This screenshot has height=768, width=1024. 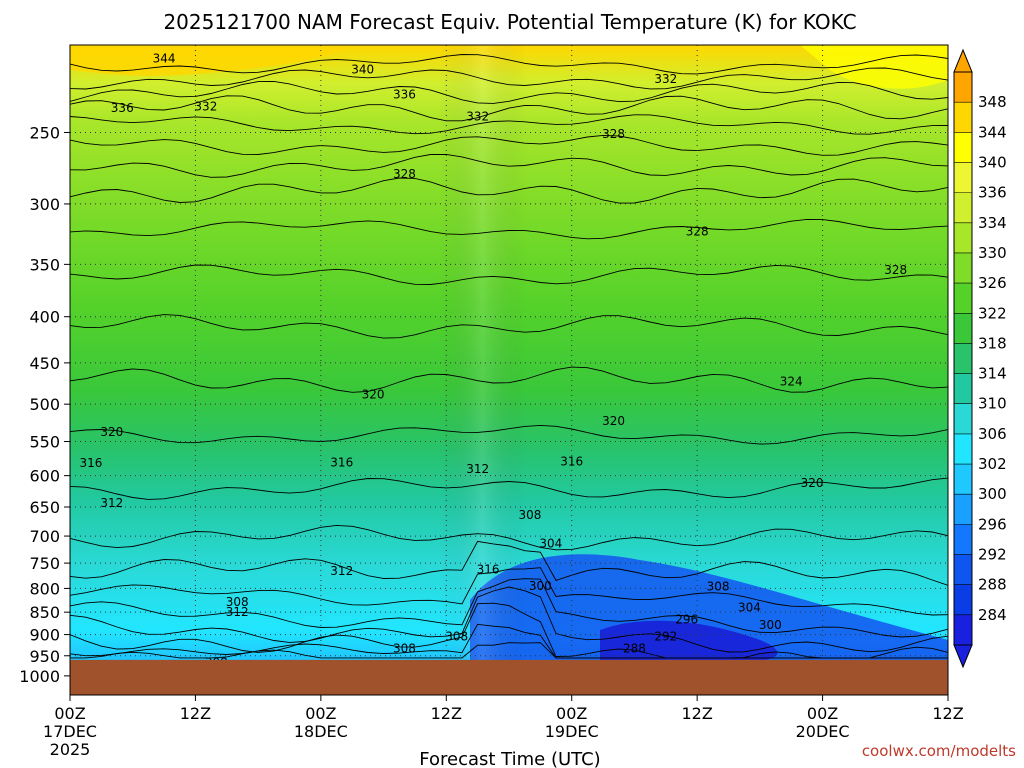 I want to click on colorbar-label: 296, so click(x=992, y=524).